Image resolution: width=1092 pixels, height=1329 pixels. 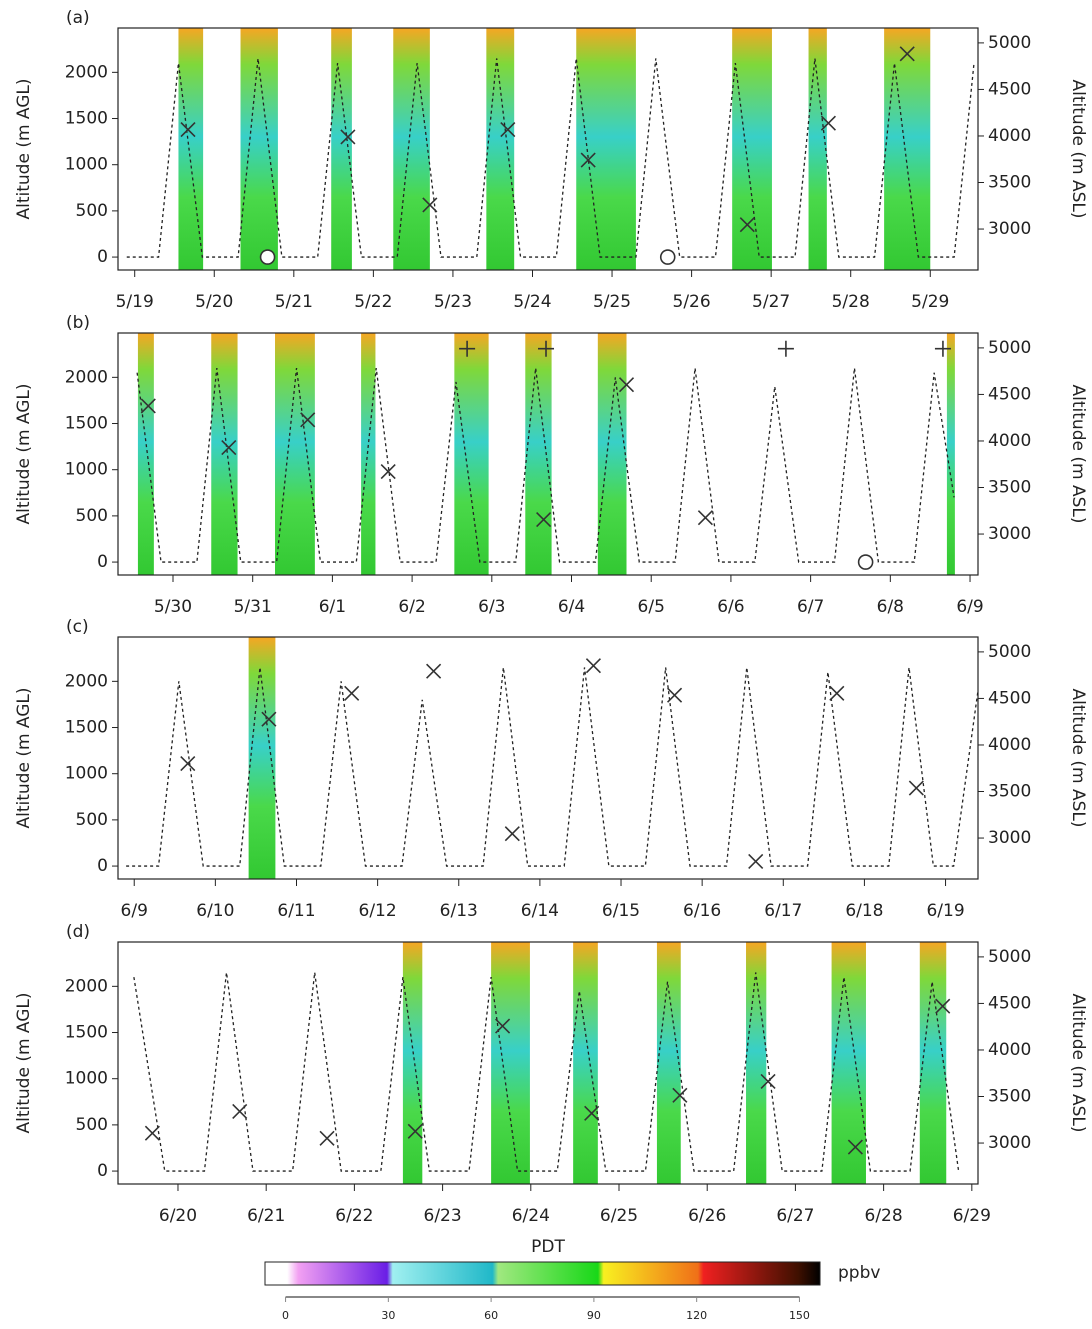 I want to click on x-tick-label: 6/10, so click(x=215, y=911).